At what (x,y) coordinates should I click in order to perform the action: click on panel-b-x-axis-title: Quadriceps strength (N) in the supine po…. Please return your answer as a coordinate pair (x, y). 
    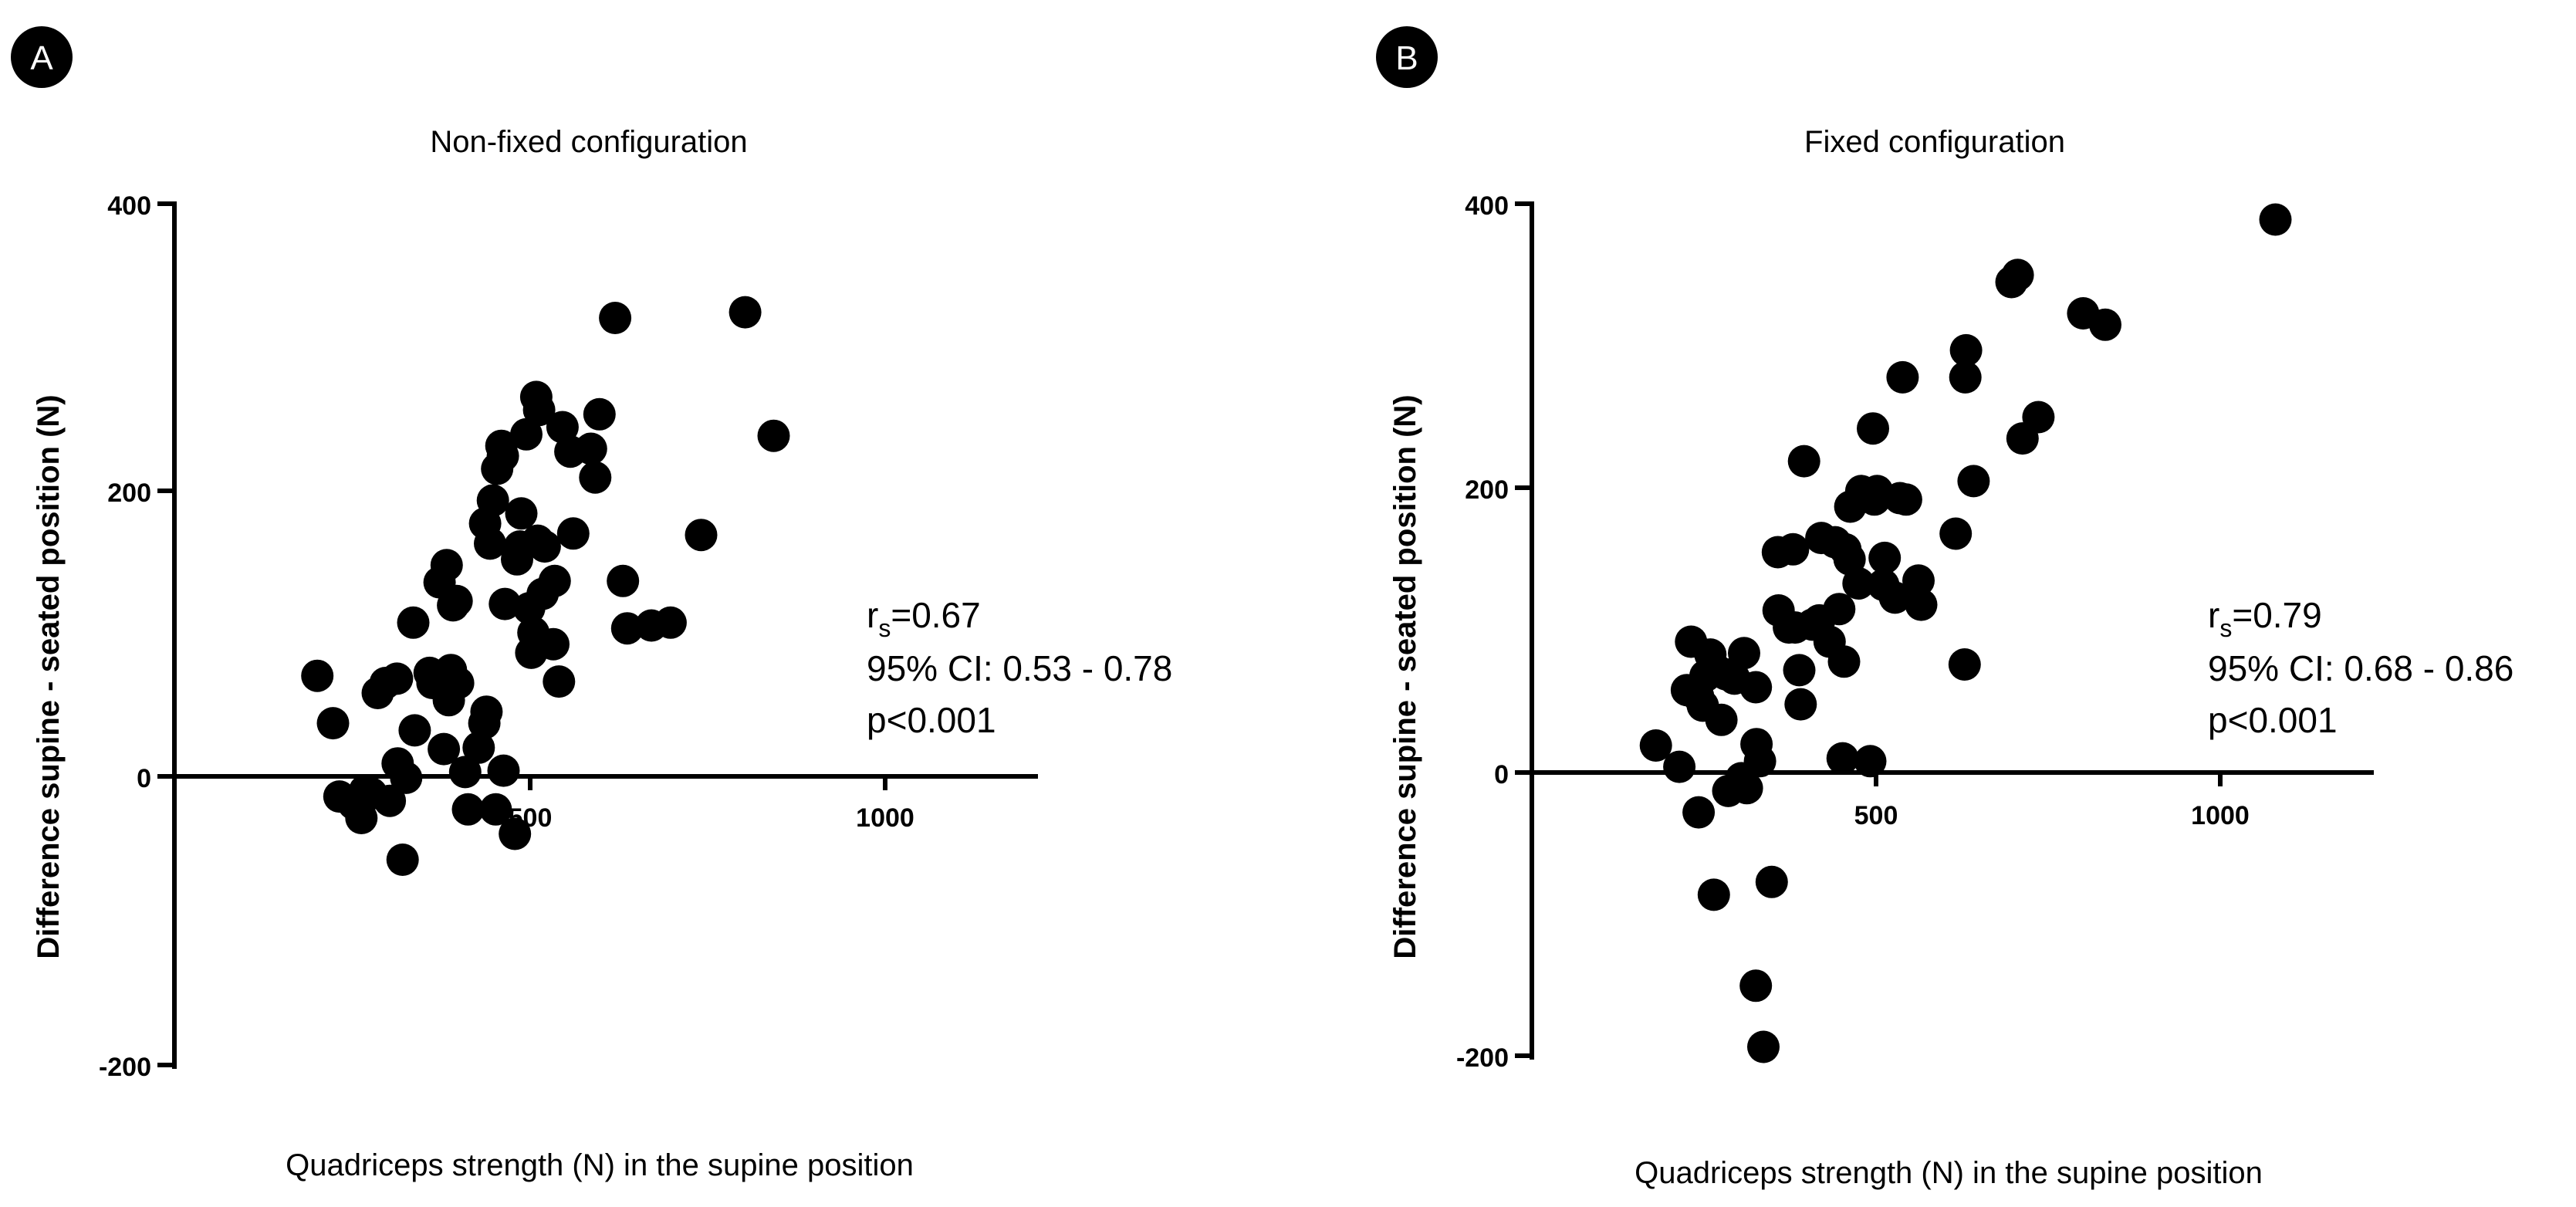
    Looking at the image, I should click on (1949, 1173).